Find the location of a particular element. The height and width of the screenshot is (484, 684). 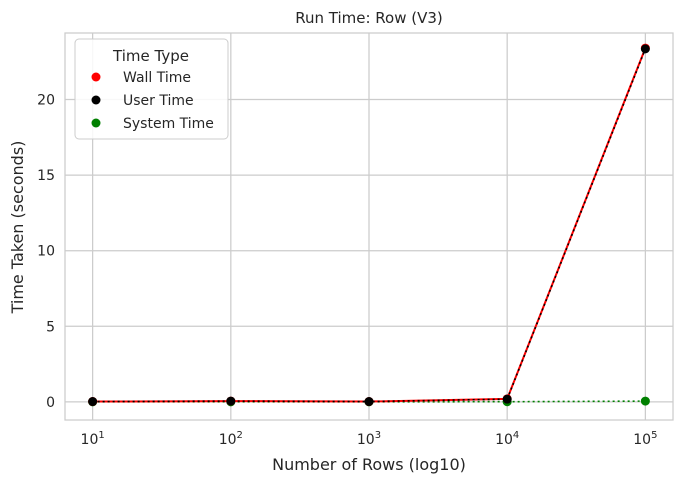

y-axis-ticks: 0 5 10 15 20 is located at coordinates (46, 252).